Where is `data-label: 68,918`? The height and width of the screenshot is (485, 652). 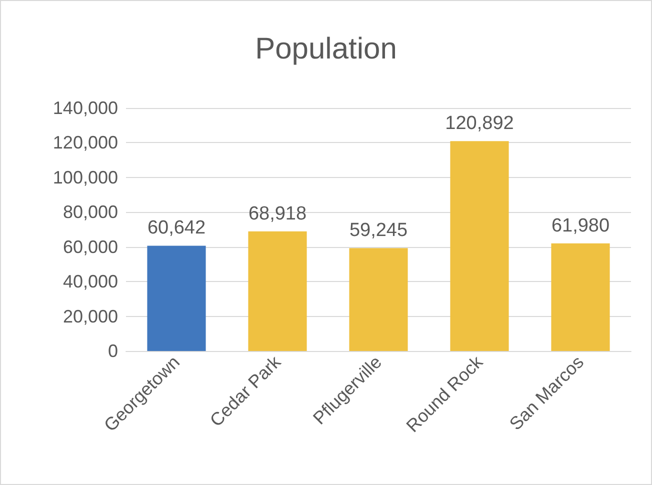 data-label: 68,918 is located at coordinates (277, 213).